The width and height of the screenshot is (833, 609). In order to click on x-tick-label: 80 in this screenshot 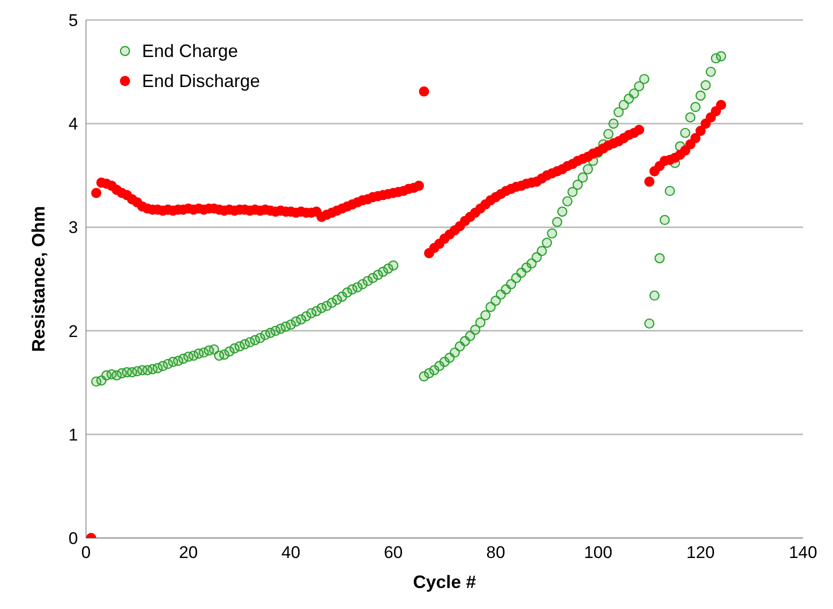, I will do `click(496, 552)`.